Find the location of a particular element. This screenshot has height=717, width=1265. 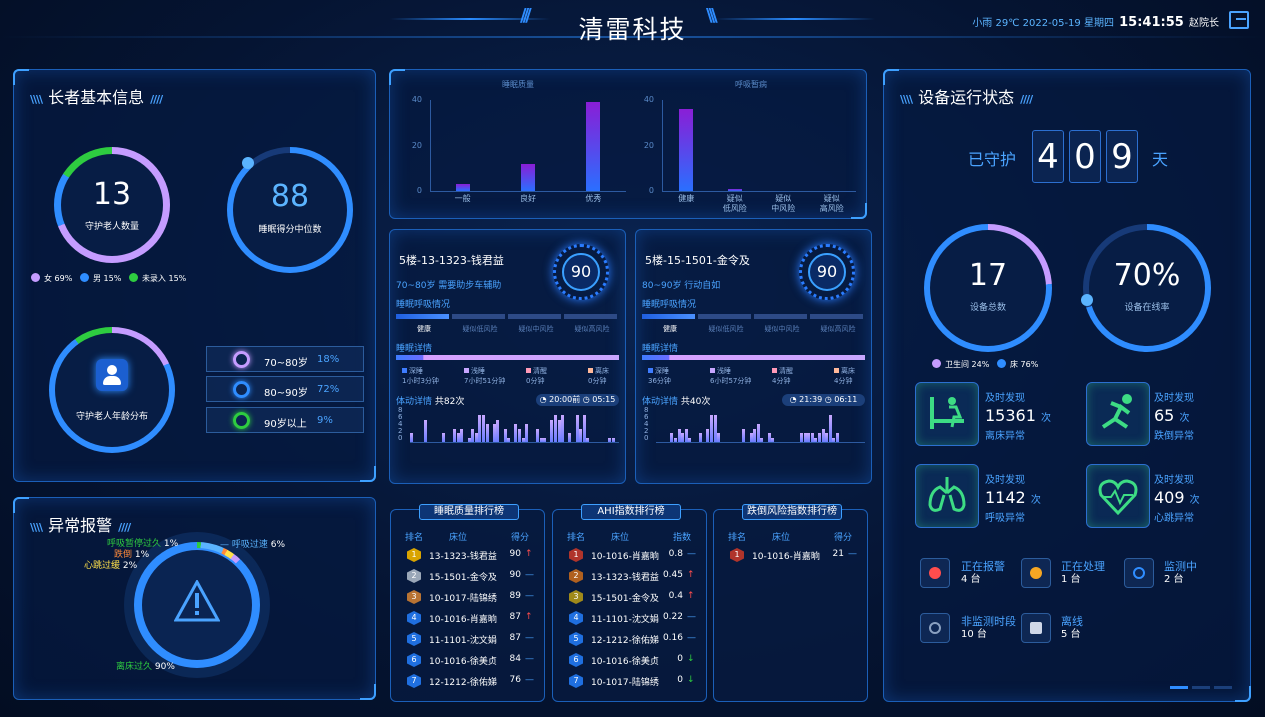

table-row: 6 10-1016-徐美贞 0 ↓ is located at coordinates (630, 661).